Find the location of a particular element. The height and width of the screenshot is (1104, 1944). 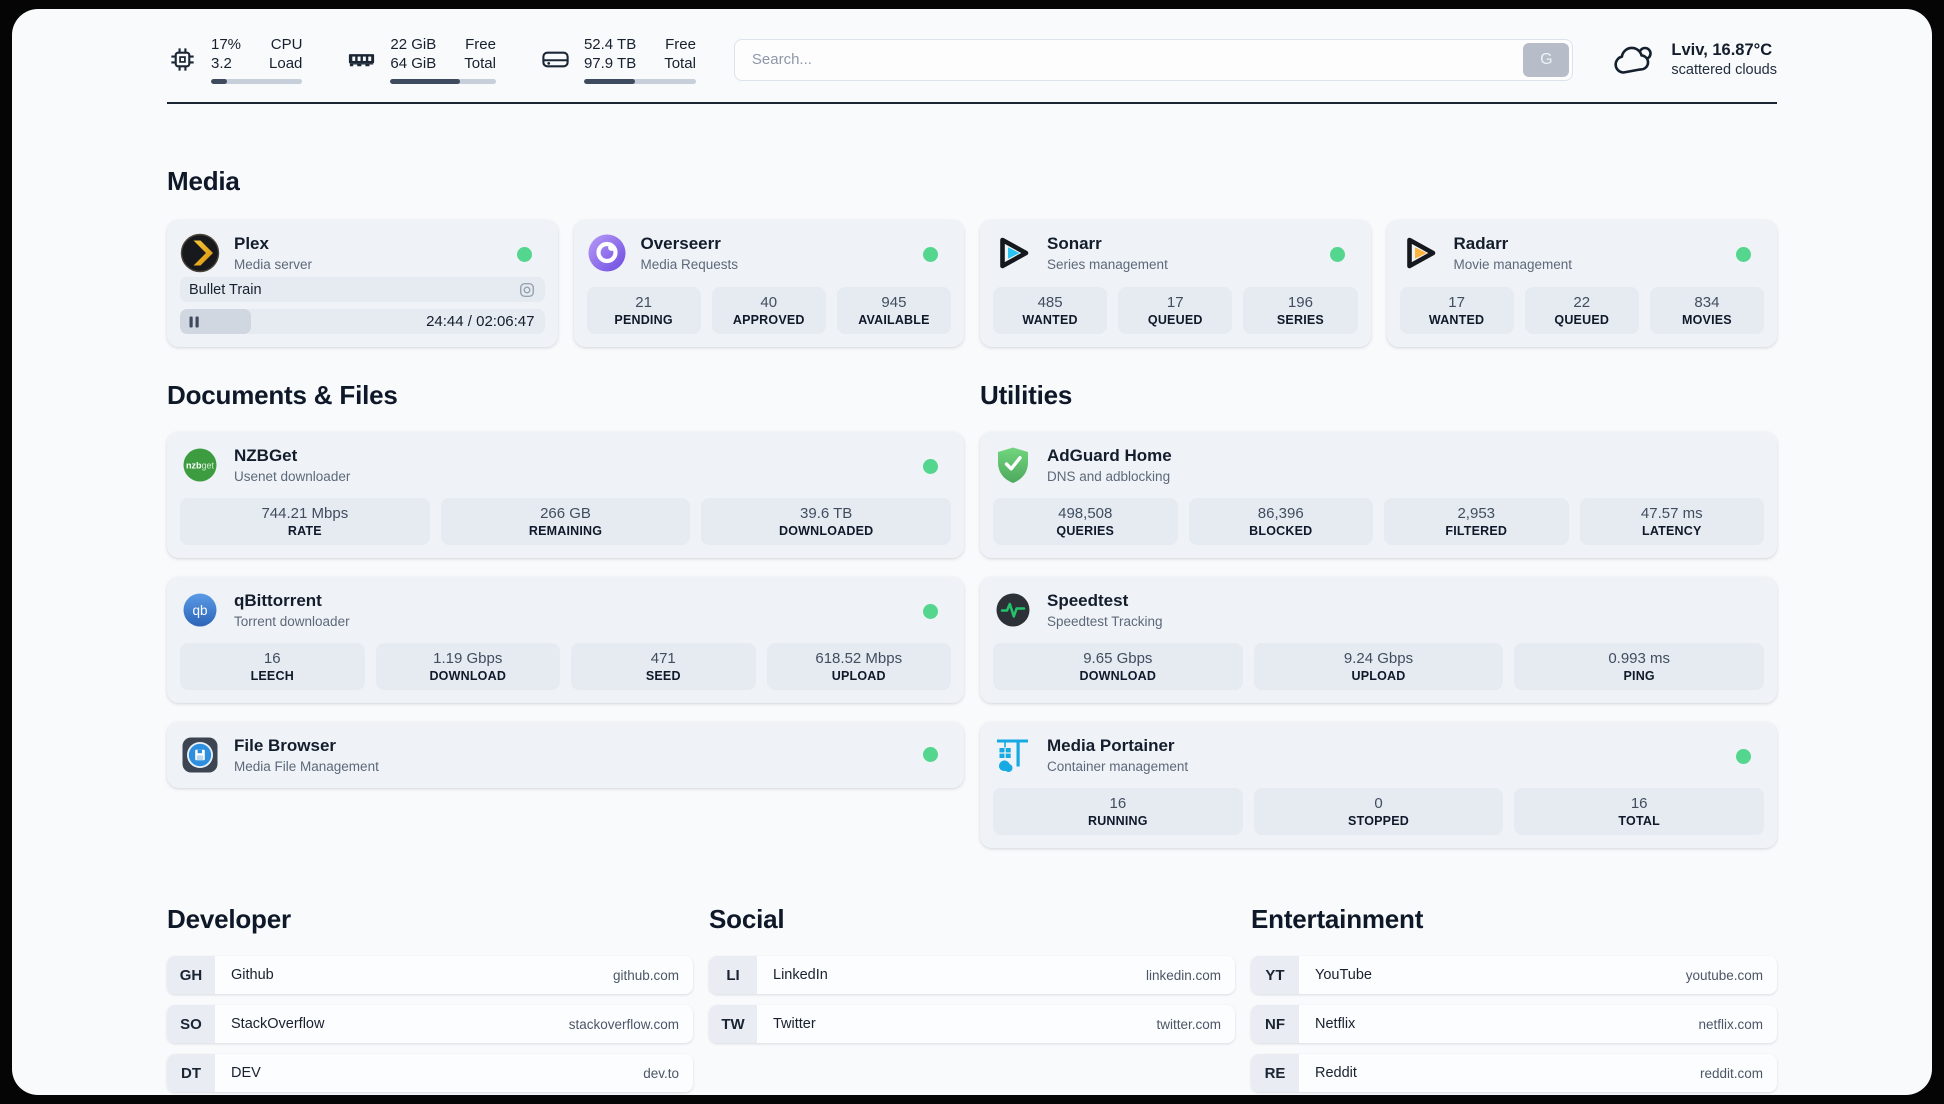

bookmark-abbr: NF is located at coordinates (1275, 1024).